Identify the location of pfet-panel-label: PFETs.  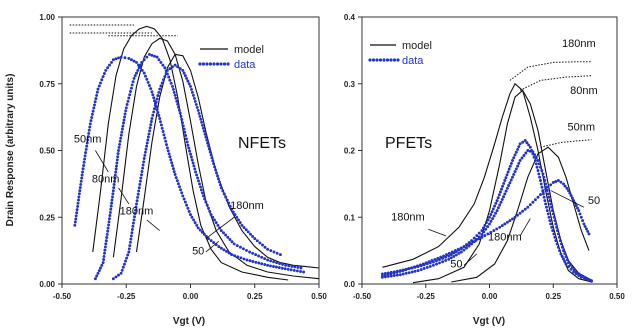
(408, 143).